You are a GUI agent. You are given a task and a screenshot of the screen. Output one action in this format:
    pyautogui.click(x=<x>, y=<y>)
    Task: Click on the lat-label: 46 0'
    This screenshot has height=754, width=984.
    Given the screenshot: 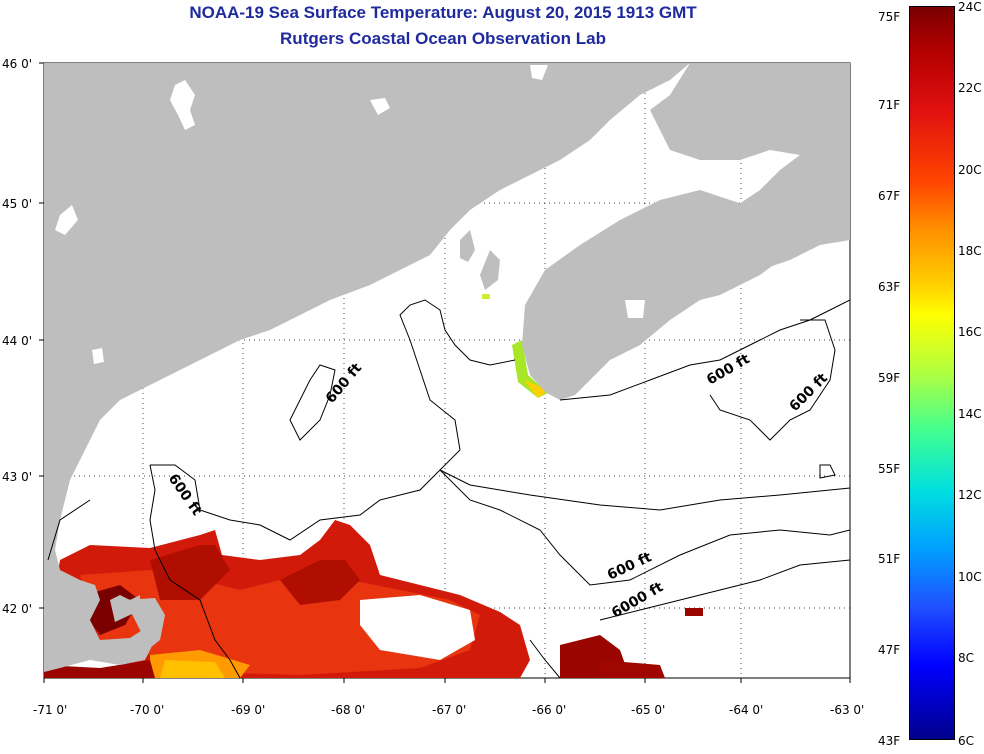 What is the action you would take?
    pyautogui.click(x=17, y=64)
    